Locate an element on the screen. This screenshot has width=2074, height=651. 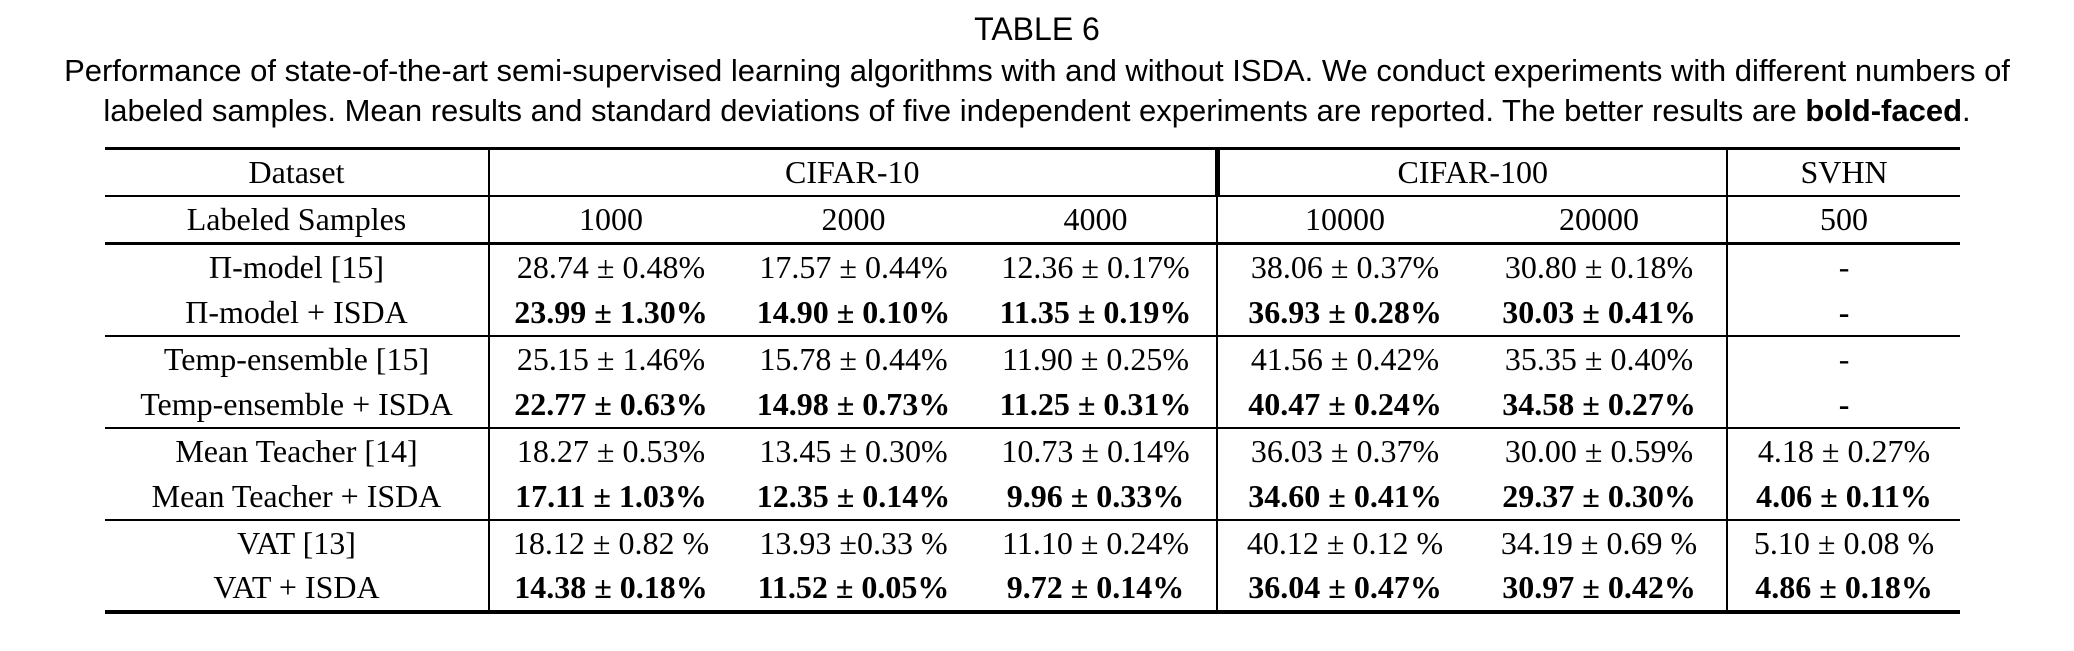
method-cell: Temp-ensemble + ISDA is located at coordinates (297, 405).